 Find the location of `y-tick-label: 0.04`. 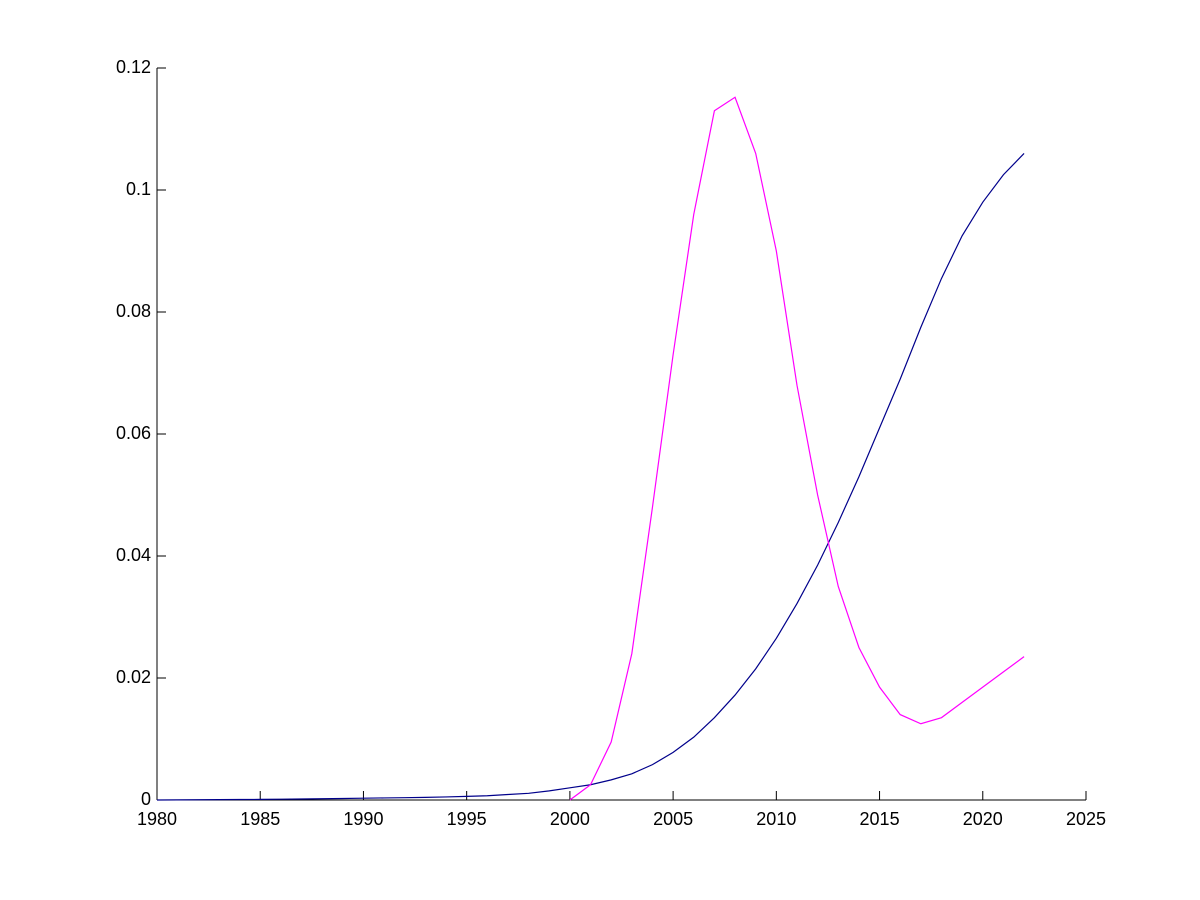

y-tick-label: 0.04 is located at coordinates (133, 555).